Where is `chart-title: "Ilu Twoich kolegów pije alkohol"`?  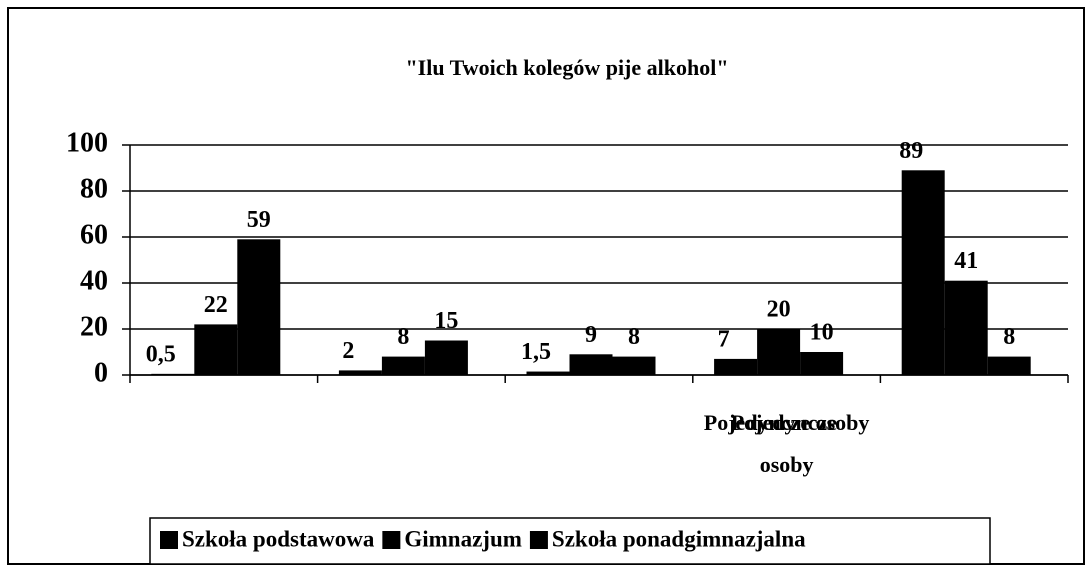
chart-title: "Ilu Twoich kolegów pije alkohol" is located at coordinates (566, 67).